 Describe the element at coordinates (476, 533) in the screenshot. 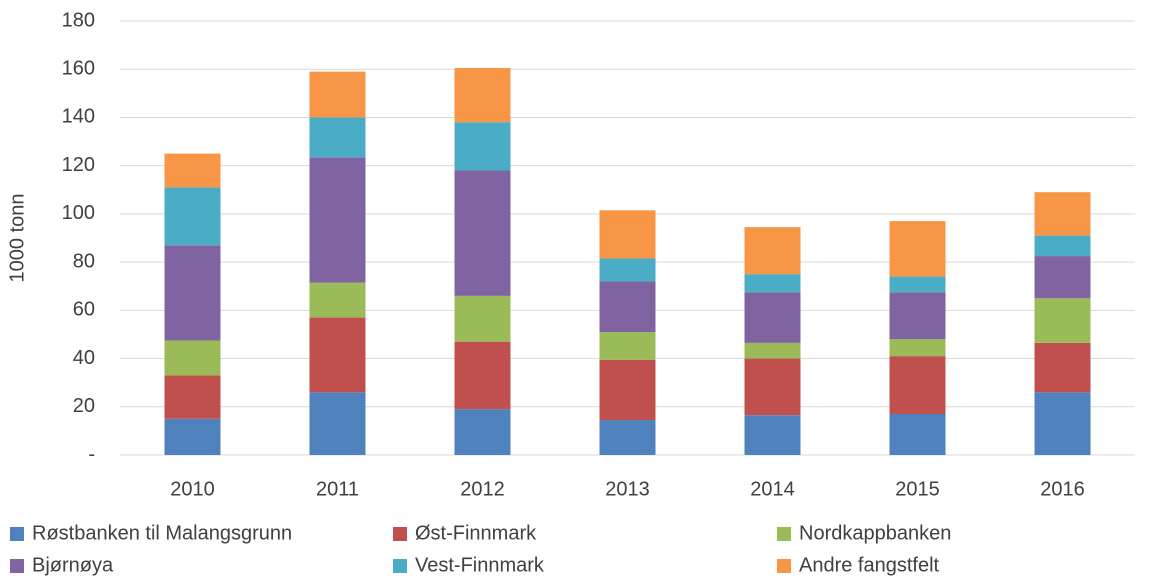

I see `legend-label: Øst-Finnmark` at that location.